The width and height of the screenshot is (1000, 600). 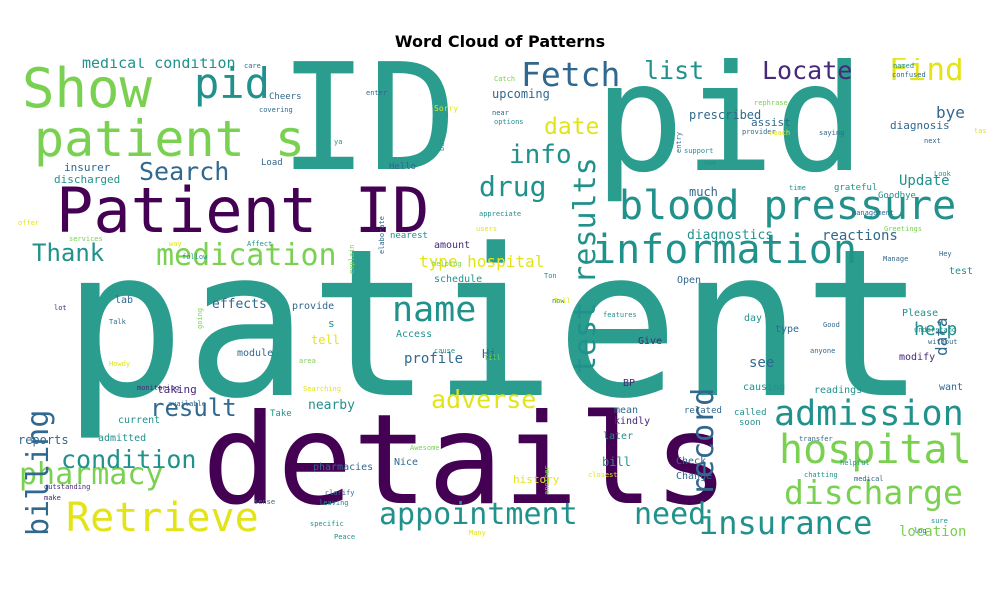 I want to click on word-diagnosis: diagnosis, so click(x=920, y=125).